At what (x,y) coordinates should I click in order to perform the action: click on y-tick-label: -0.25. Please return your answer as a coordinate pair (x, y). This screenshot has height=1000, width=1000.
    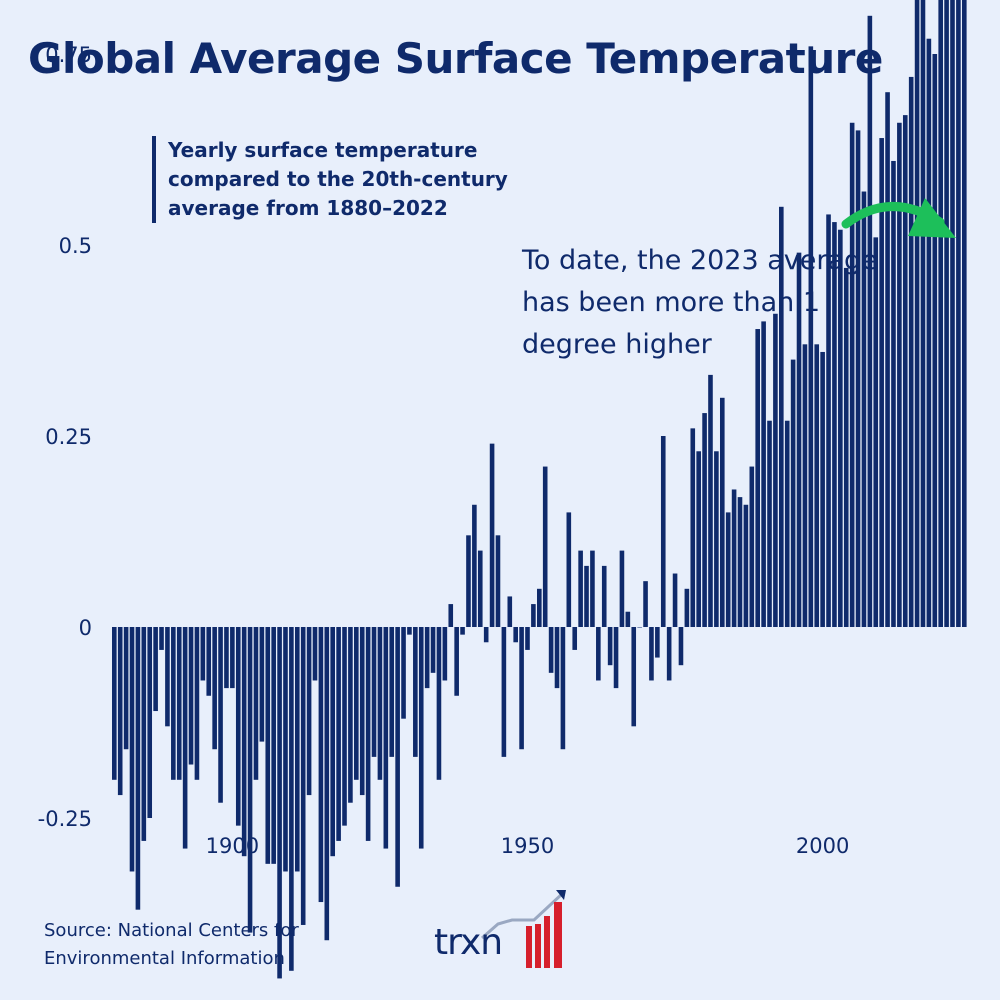
    Looking at the image, I should click on (65, 819).